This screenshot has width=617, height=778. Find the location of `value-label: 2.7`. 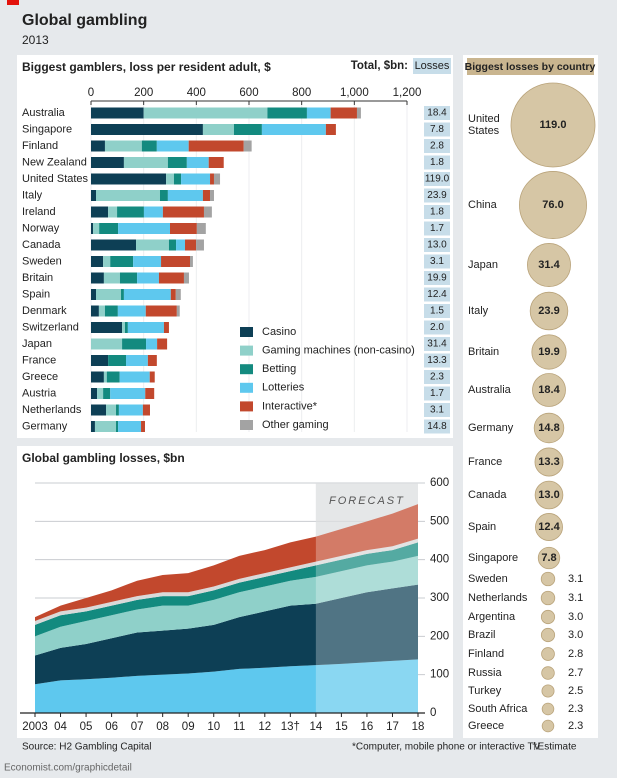

value-label: 2.7 is located at coordinates (575, 673).